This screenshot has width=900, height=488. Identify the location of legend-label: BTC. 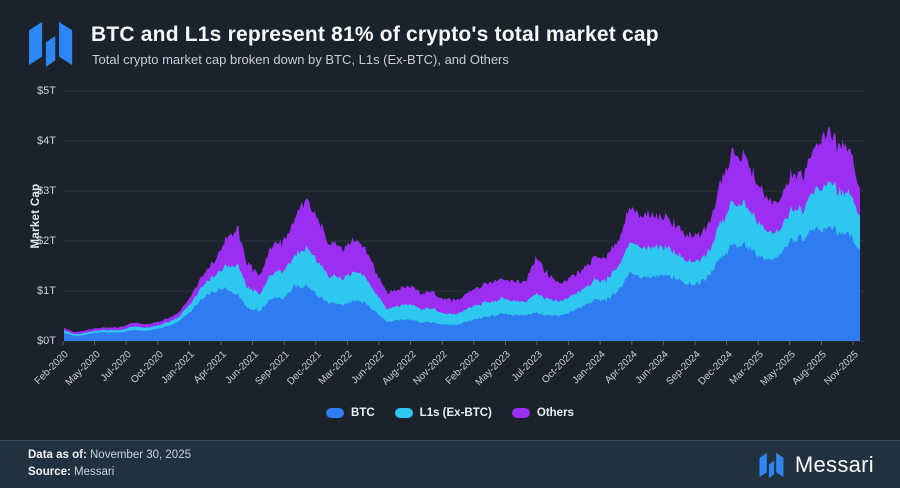
(363, 413).